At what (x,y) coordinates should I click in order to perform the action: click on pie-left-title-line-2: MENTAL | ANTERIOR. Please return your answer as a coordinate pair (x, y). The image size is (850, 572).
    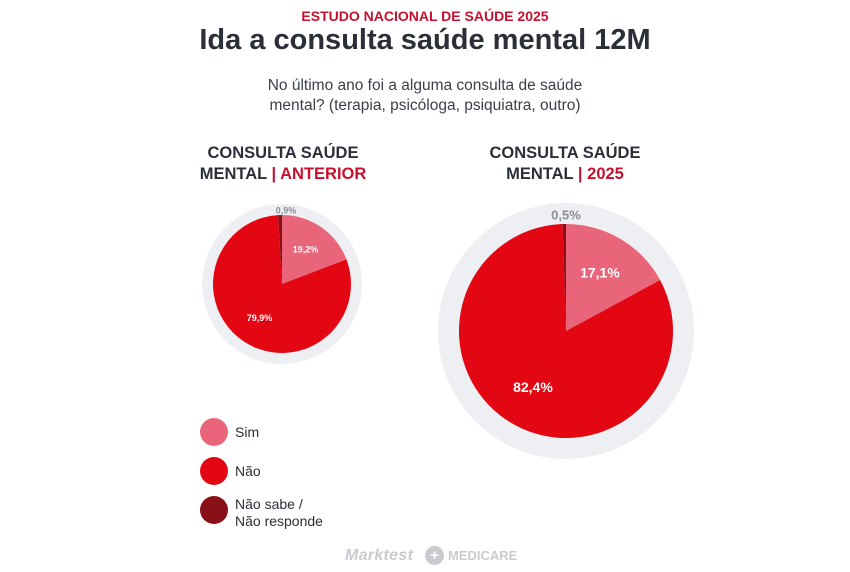
    Looking at the image, I should click on (283, 174).